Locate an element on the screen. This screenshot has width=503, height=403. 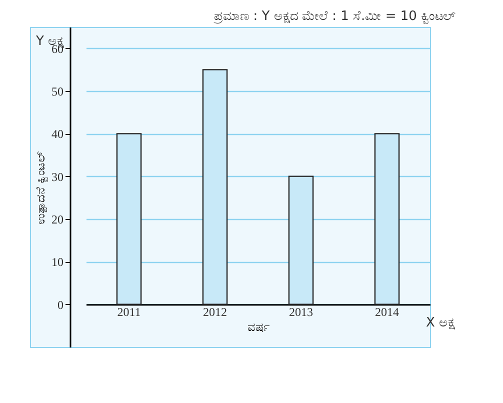
y-tick-label: 10 is located at coordinates (58, 262).